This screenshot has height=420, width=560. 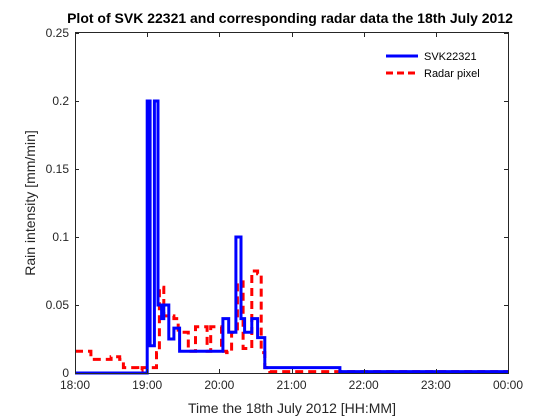 What do you see at coordinates (364, 385) in the screenshot?
I see `x-tick-label: 22:00` at bounding box center [364, 385].